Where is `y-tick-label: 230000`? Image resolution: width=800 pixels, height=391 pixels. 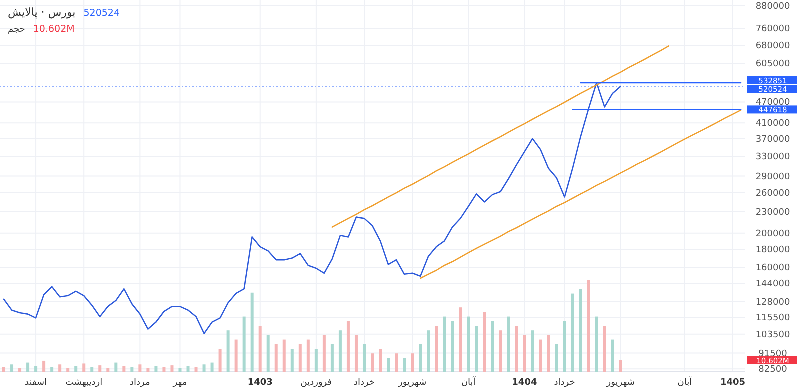 y-tick-label: 230000 is located at coordinates (773, 213).